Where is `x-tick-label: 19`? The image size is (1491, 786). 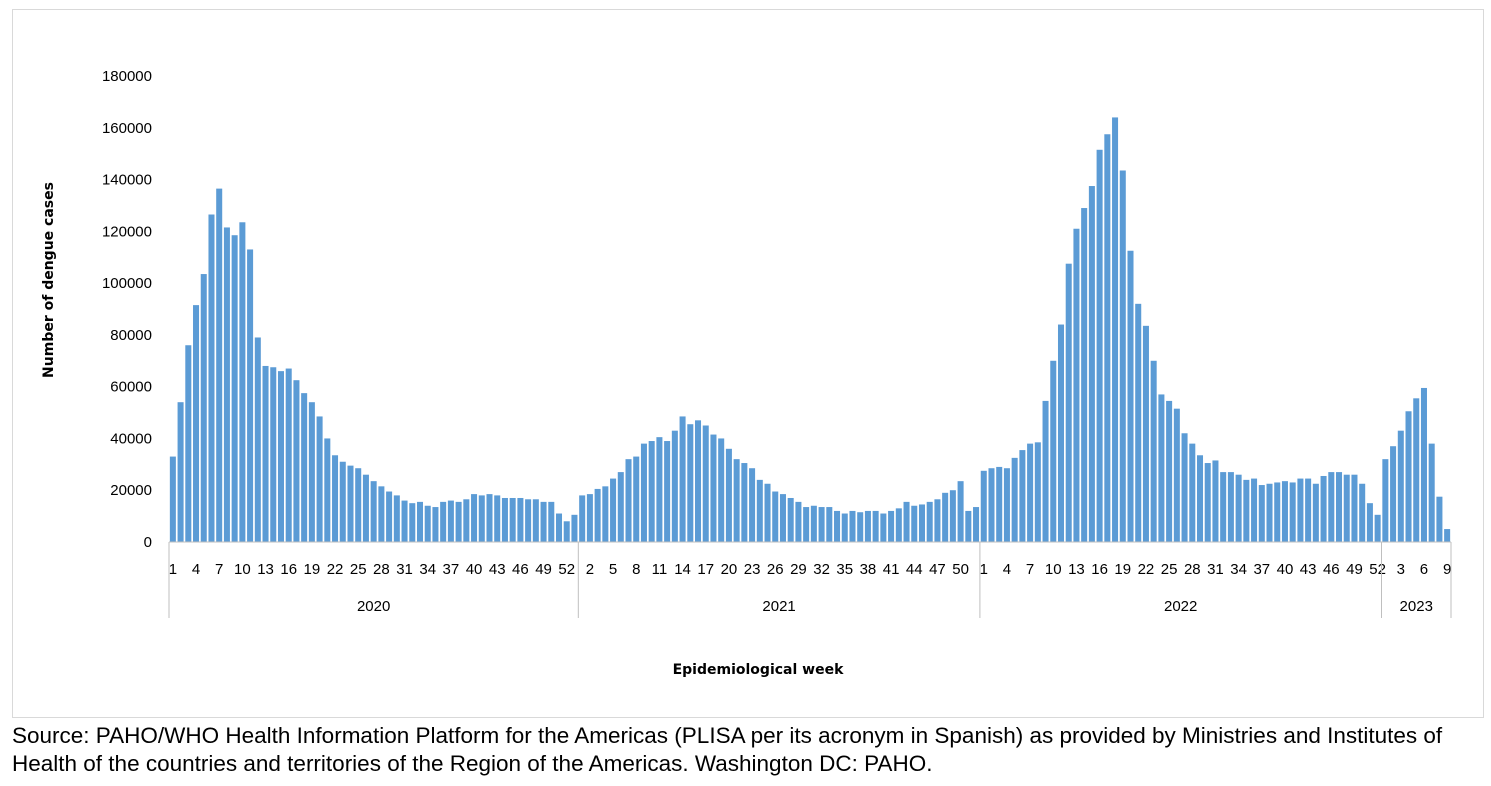 x-tick-label: 19 is located at coordinates (1122, 569).